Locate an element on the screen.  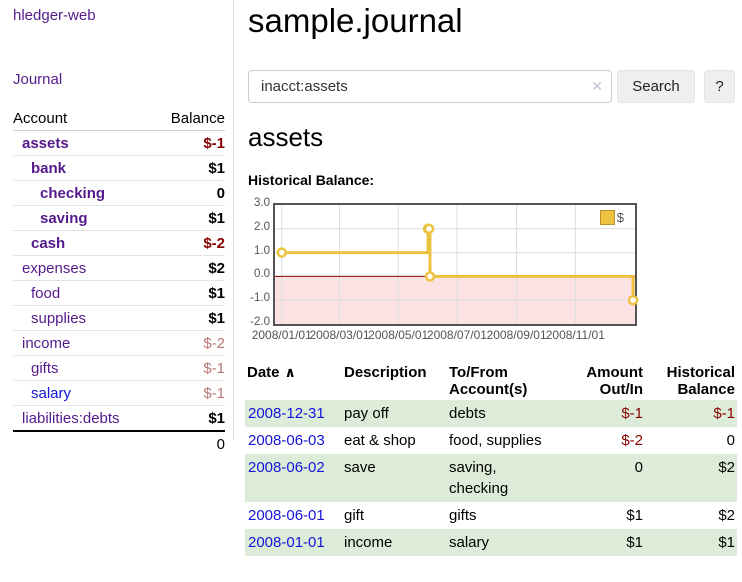
account-link: expenses is located at coordinates (54, 268).